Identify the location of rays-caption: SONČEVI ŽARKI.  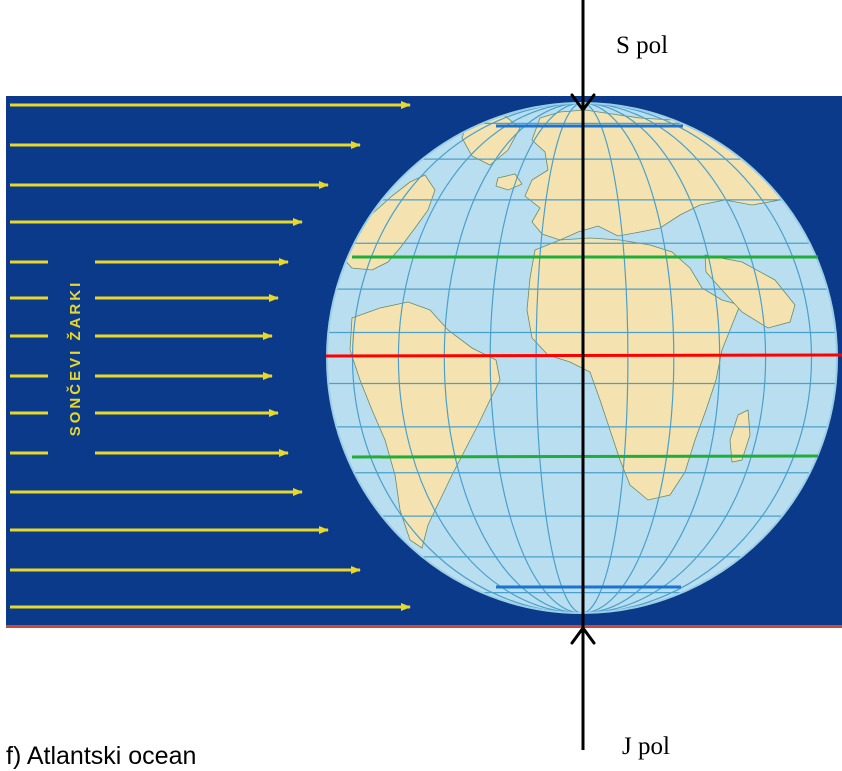
(75, 358).